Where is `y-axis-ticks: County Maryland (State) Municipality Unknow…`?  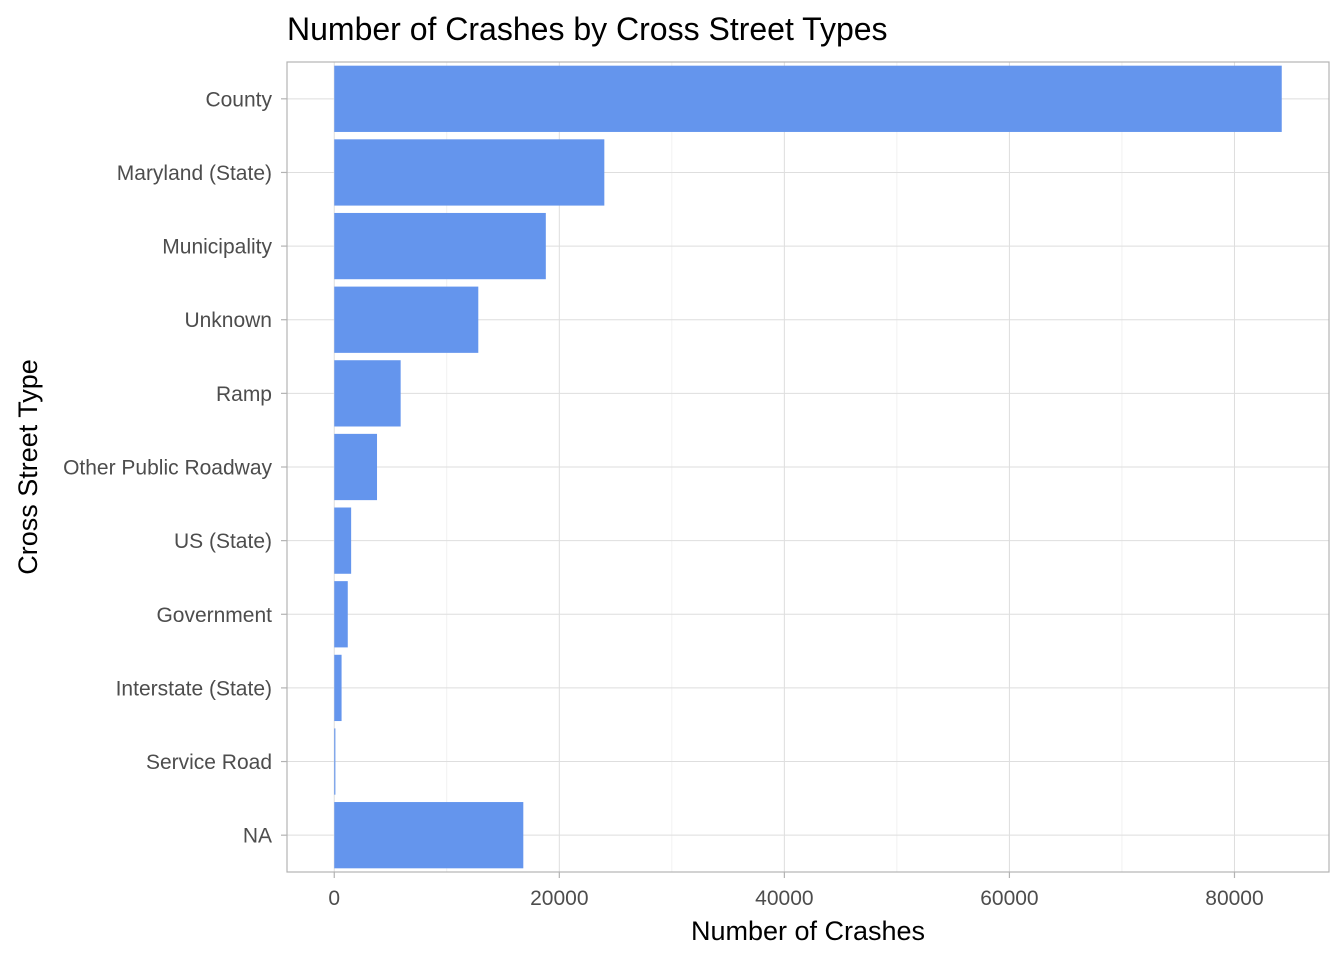 y-axis-ticks: County Maryland (State) Municipality Unknow… is located at coordinates (175, 468).